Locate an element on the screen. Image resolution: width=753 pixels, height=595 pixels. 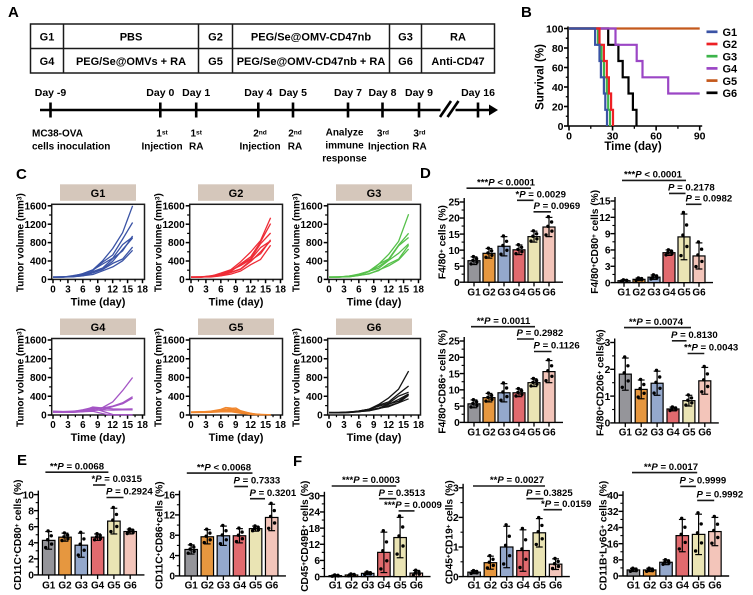
svg-text: 25 is located at coordinates (454, 342).